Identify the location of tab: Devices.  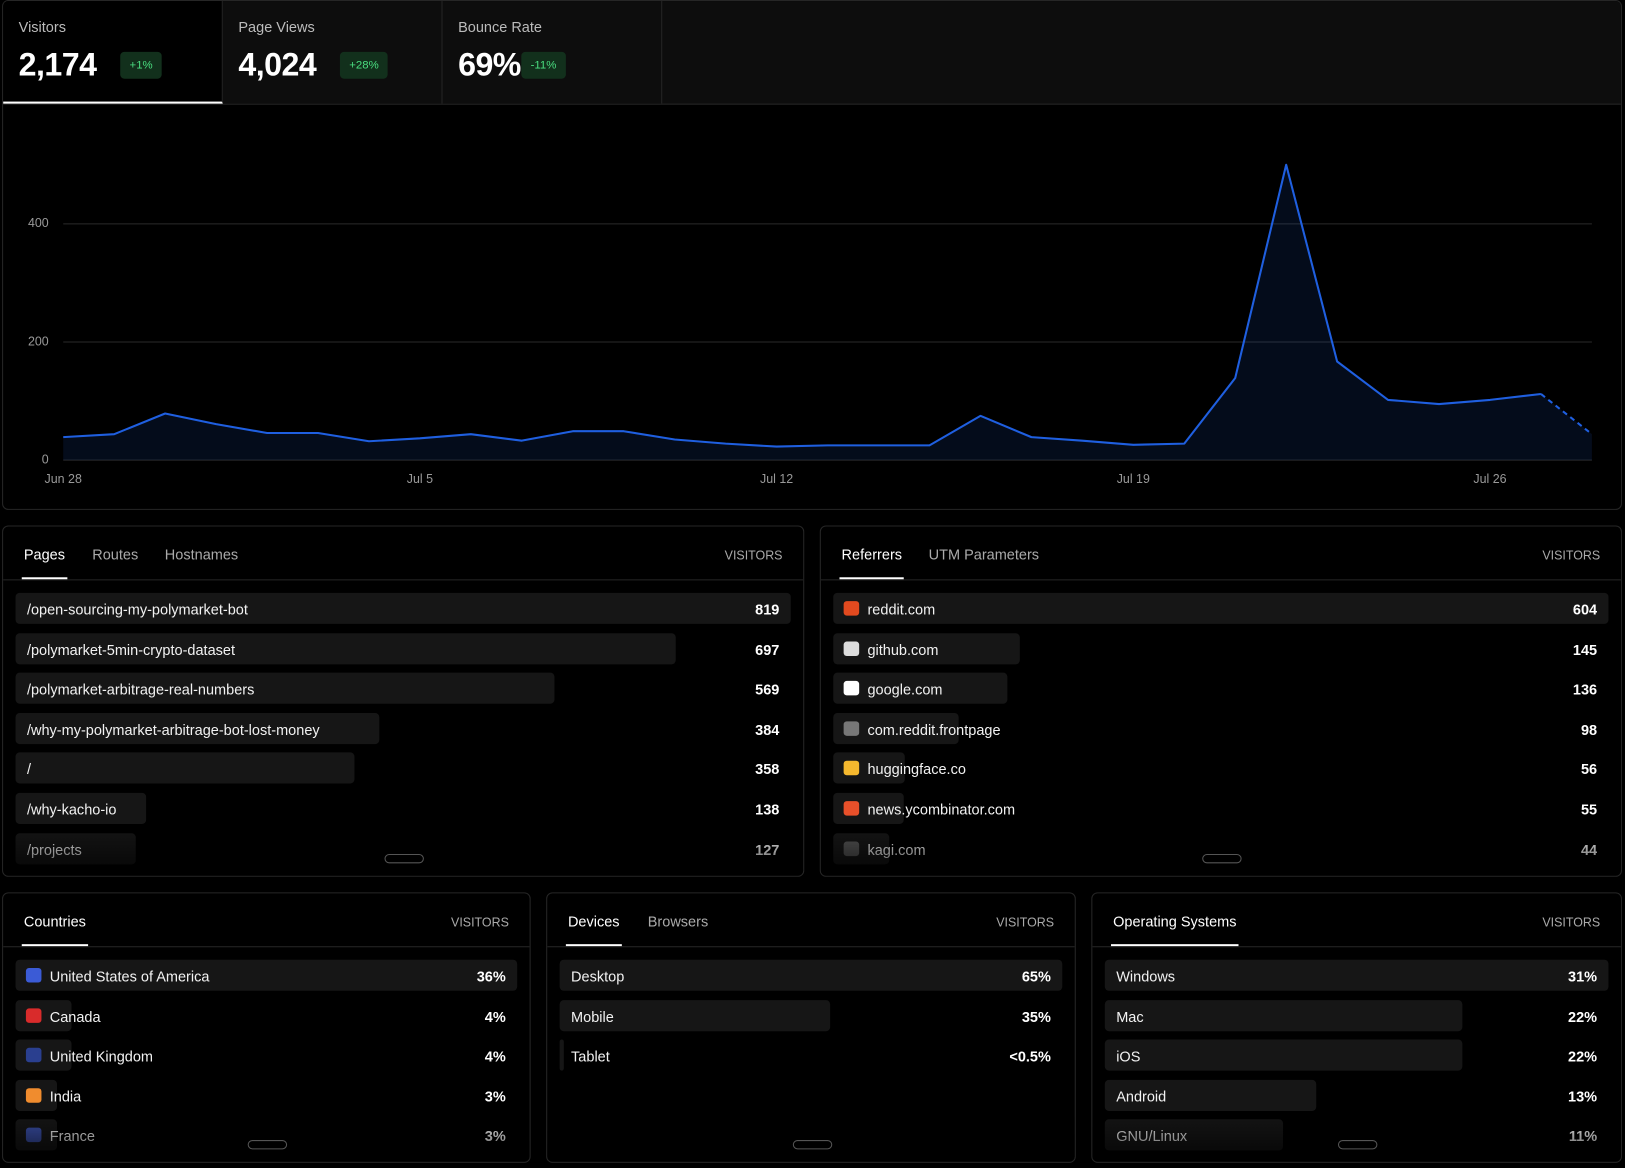
(593, 921).